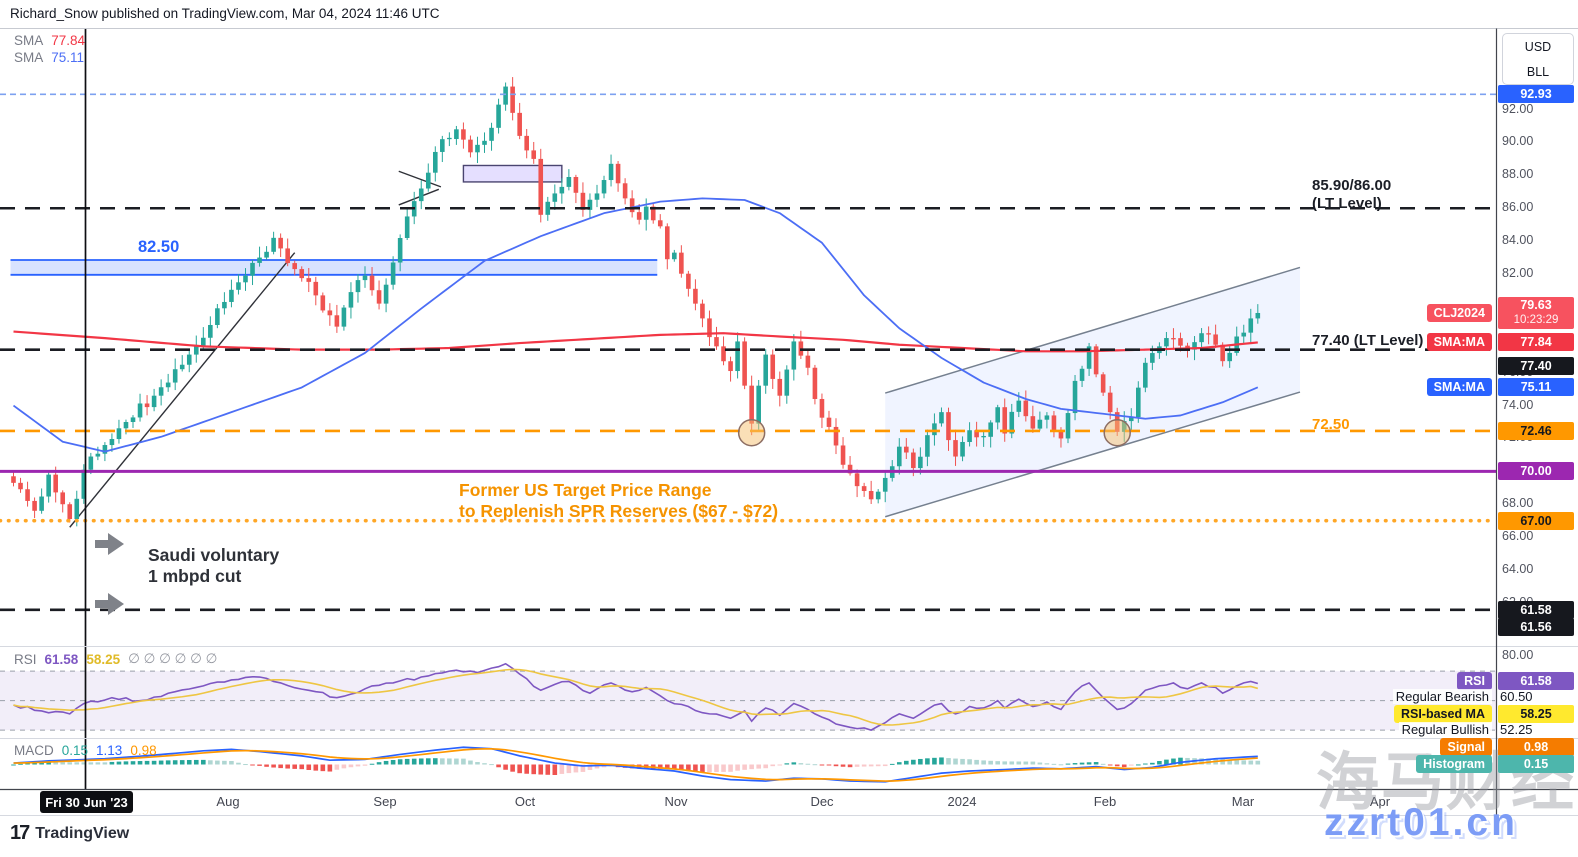 The height and width of the screenshot is (857, 1578). Describe the element at coordinates (1536, 681) in the screenshot. I see `value-rsi: 61.58` at that location.